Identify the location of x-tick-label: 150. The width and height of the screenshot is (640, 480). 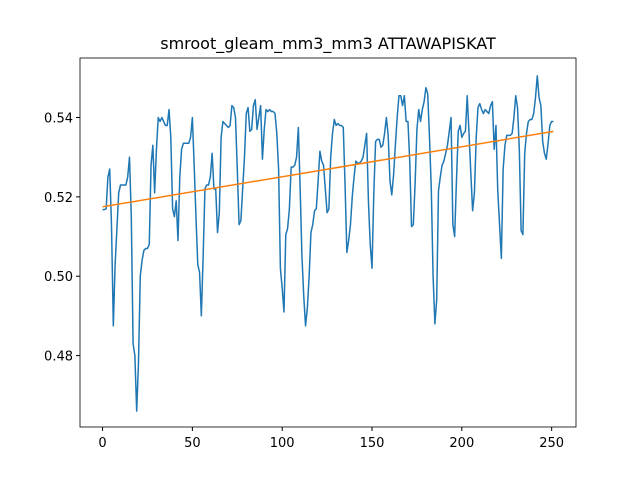
(372, 443).